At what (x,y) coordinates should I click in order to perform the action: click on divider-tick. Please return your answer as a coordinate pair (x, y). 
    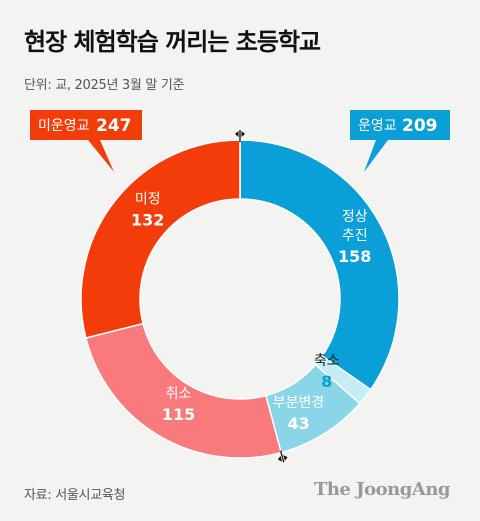
    Looking at the image, I should click on (282, 456).